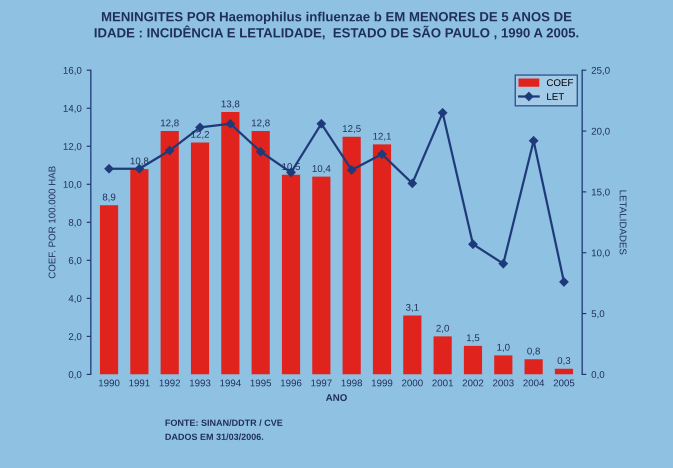  What do you see at coordinates (473, 383) in the screenshot?
I see `x-tick-label: 2002` at bounding box center [473, 383].